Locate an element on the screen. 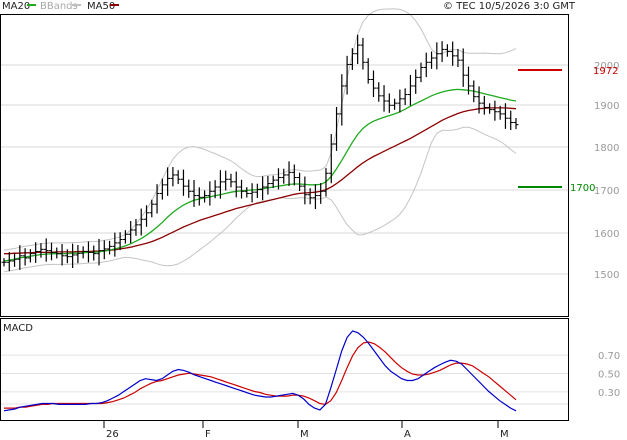 The height and width of the screenshot is (440, 627). price-tick-label: 1500 is located at coordinates (606, 275).